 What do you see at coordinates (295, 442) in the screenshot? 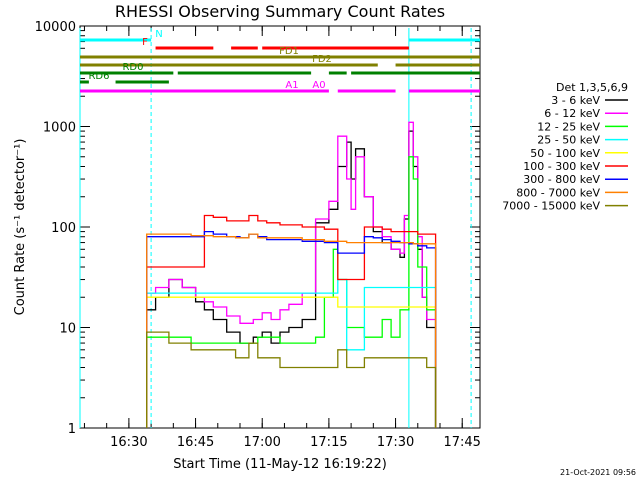
I see `x-tick-labels: 16:30 16:45 17:00 17:15 17:30 17:45` at bounding box center [295, 442].